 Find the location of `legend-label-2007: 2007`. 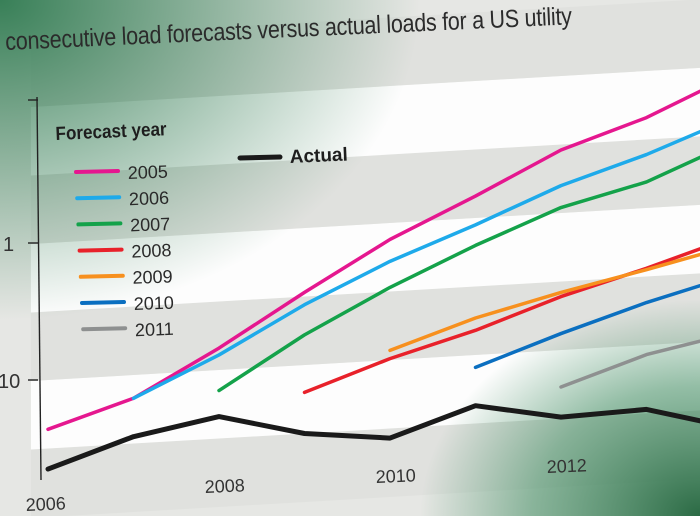

legend-label-2007: 2007 is located at coordinates (150, 224).